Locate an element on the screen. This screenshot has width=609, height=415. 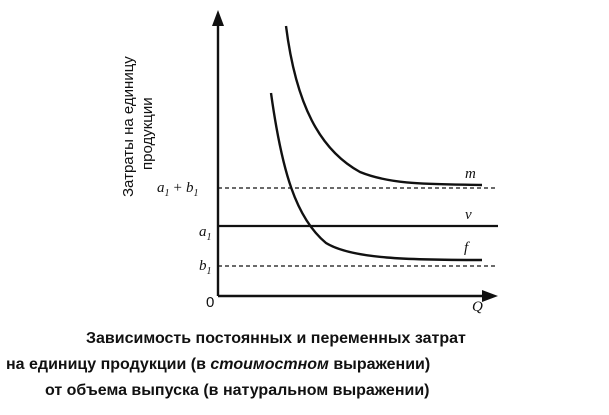
y-axis-label-line1: Затраты на единицу is located at coordinates (128, 126).